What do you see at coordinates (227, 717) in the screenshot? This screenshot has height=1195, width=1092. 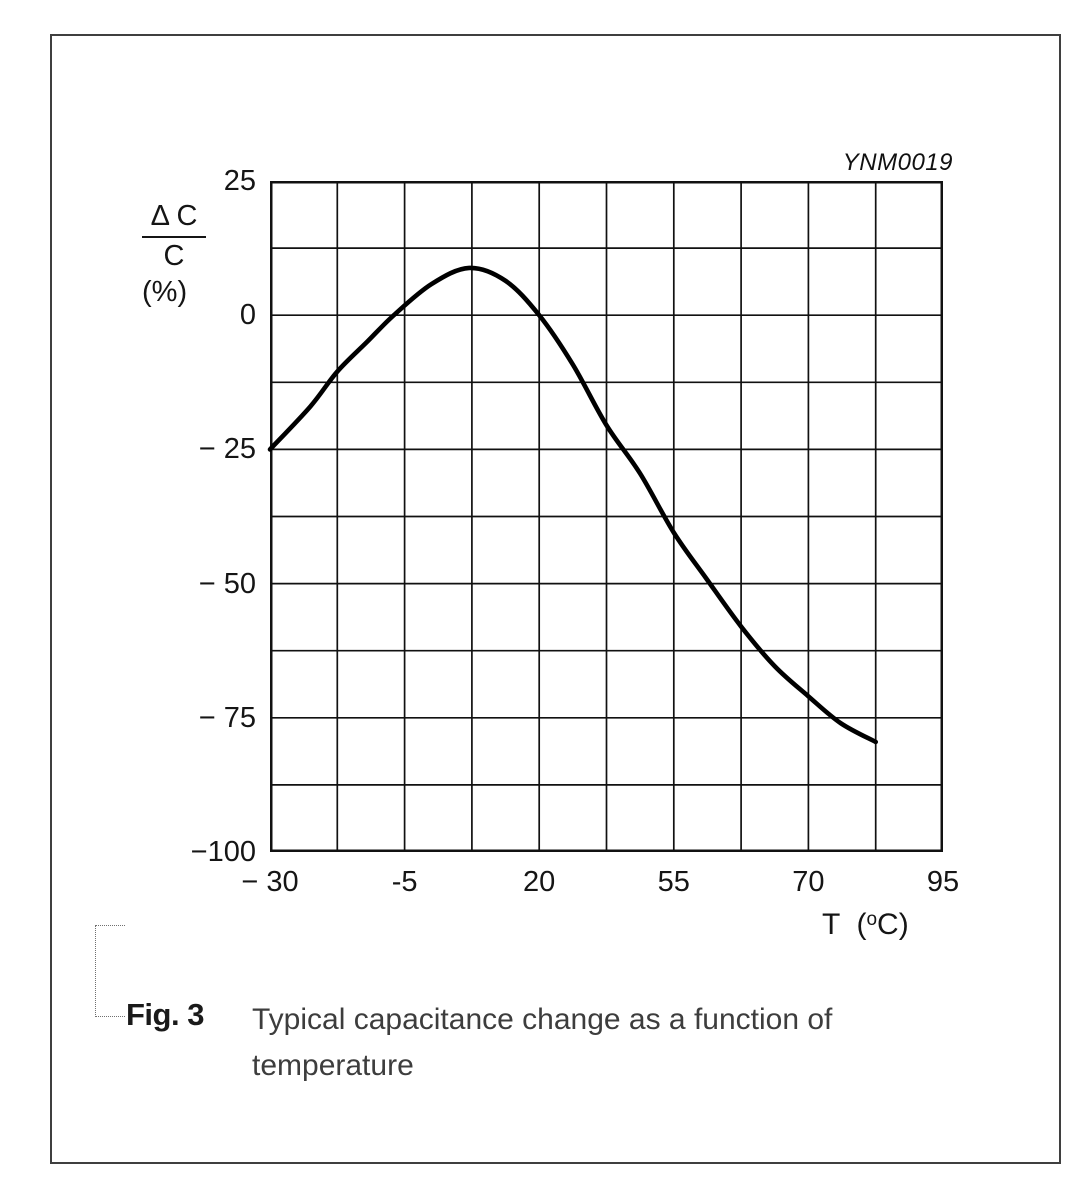 I see `y-tick-label: − 75` at bounding box center [227, 717].